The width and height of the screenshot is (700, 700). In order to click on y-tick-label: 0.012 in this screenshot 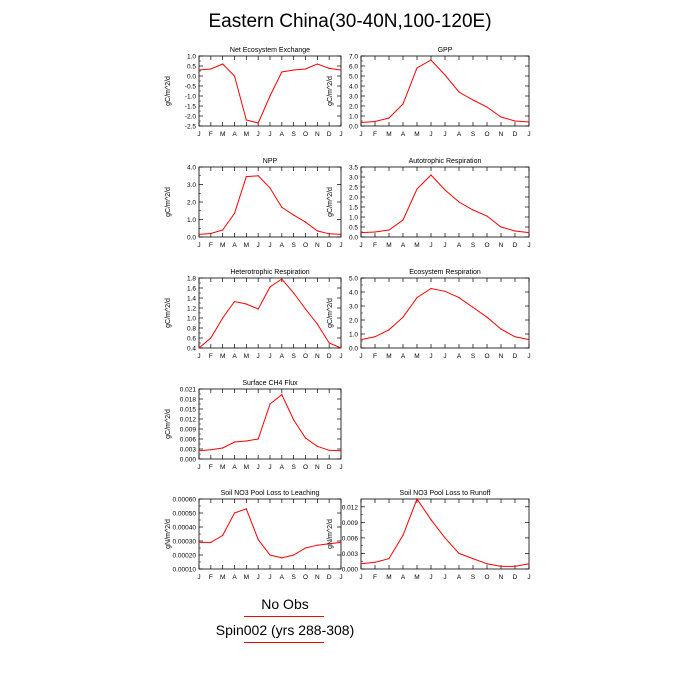, I will do `click(188, 420)`.